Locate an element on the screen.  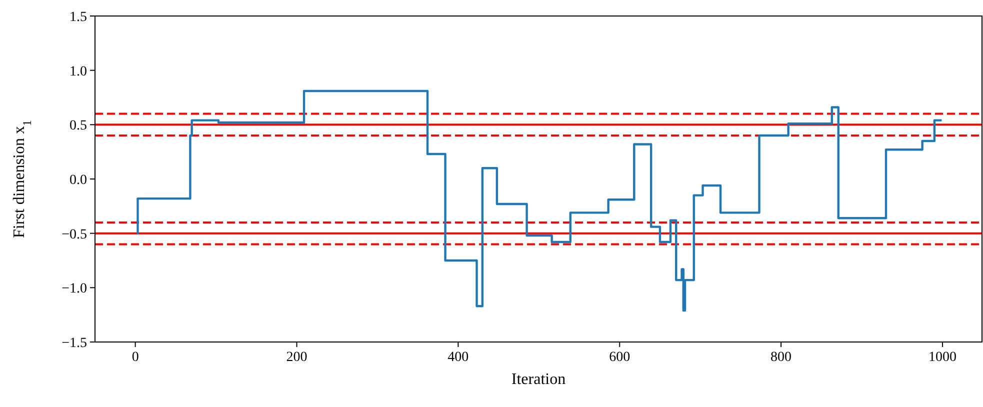
x-tick-label: 400 is located at coordinates (458, 357).